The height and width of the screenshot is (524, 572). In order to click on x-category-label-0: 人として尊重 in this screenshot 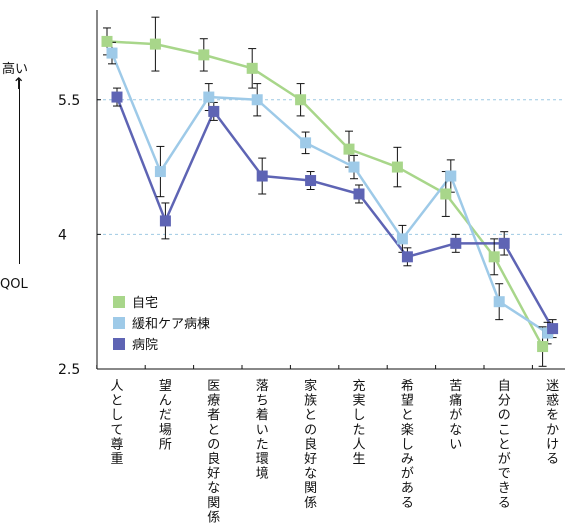, I will do `click(116, 423)`.